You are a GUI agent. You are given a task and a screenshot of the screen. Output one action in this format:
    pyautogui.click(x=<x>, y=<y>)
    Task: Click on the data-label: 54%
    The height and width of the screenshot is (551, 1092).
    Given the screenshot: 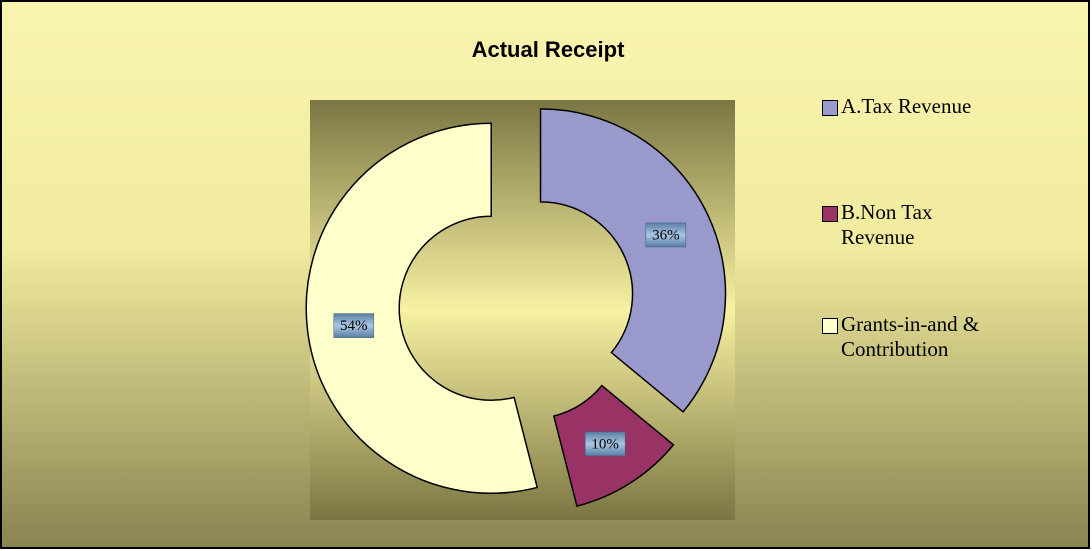 What is the action you would take?
    pyautogui.click(x=354, y=326)
    